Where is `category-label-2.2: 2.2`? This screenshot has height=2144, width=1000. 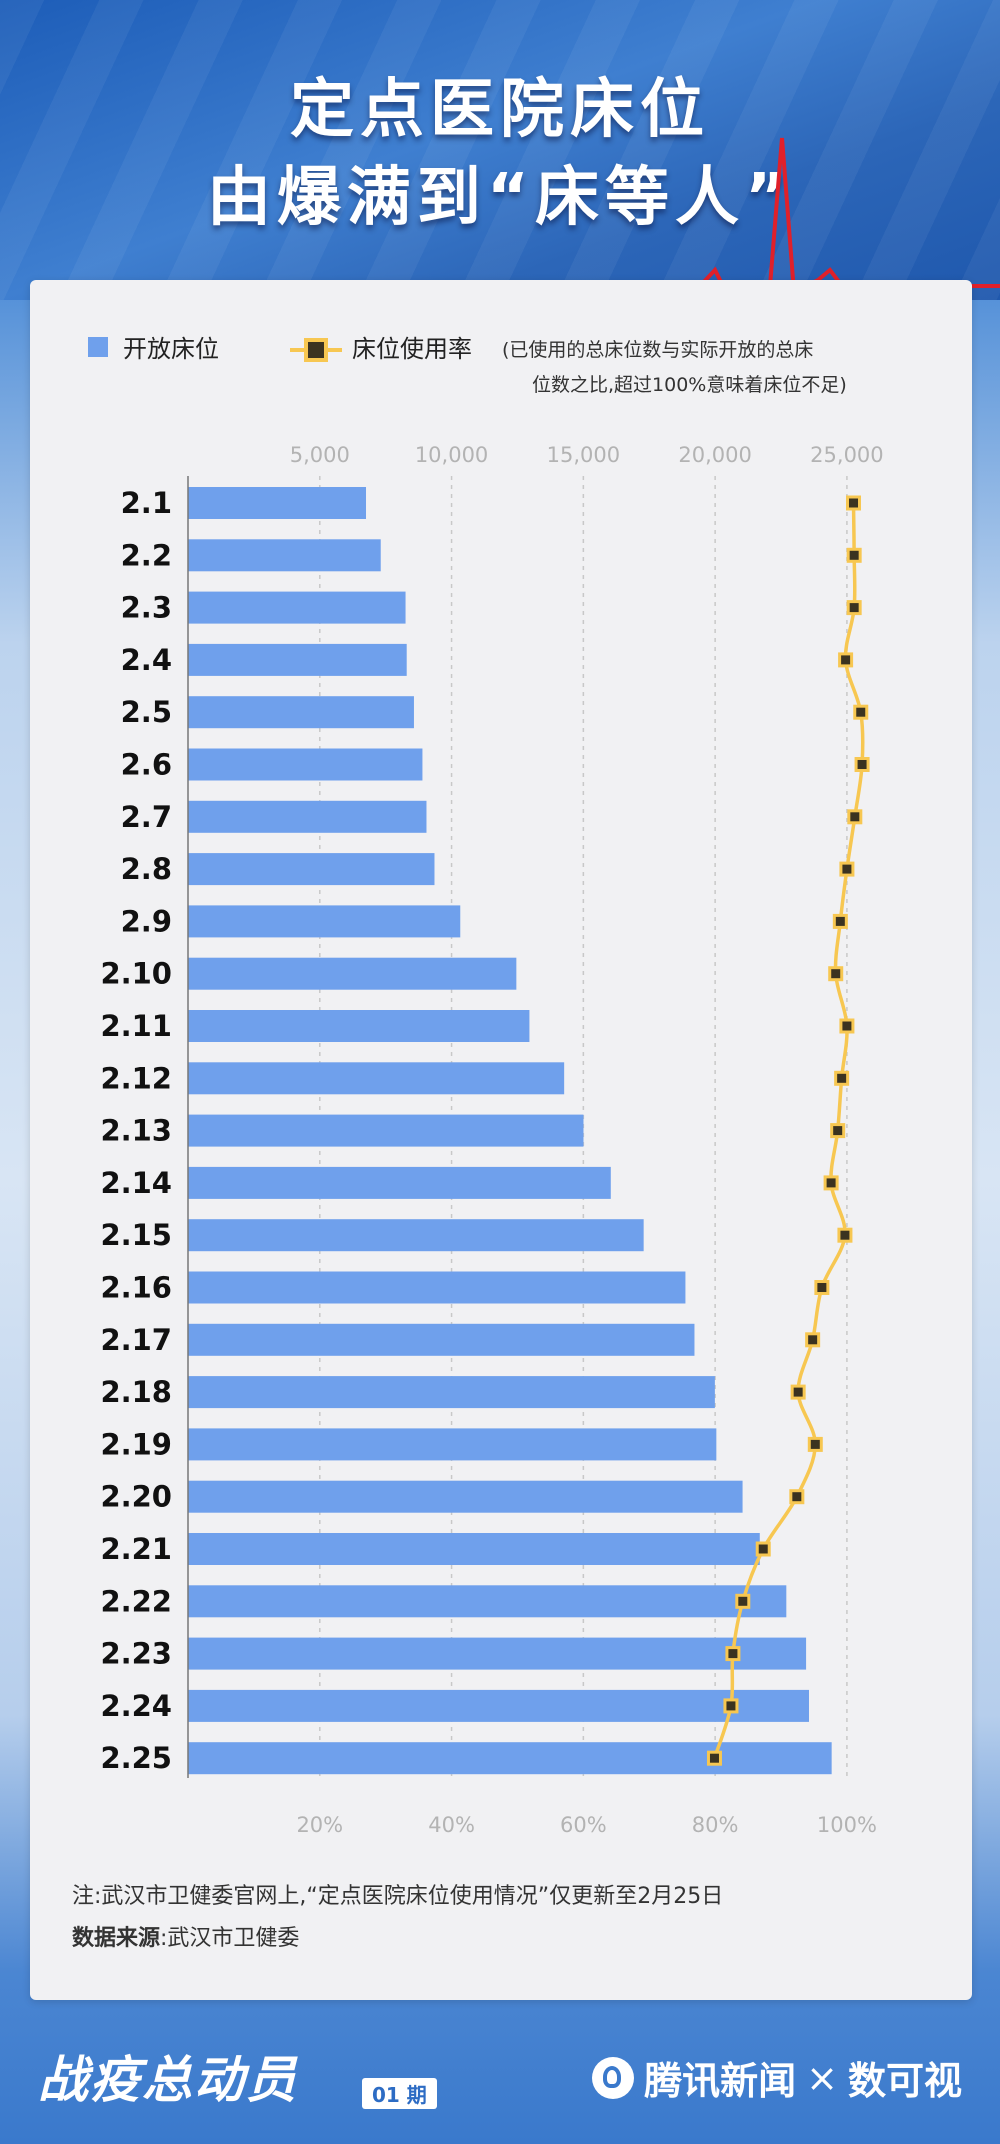 category-label-2.2: 2.2 is located at coordinates (146, 555).